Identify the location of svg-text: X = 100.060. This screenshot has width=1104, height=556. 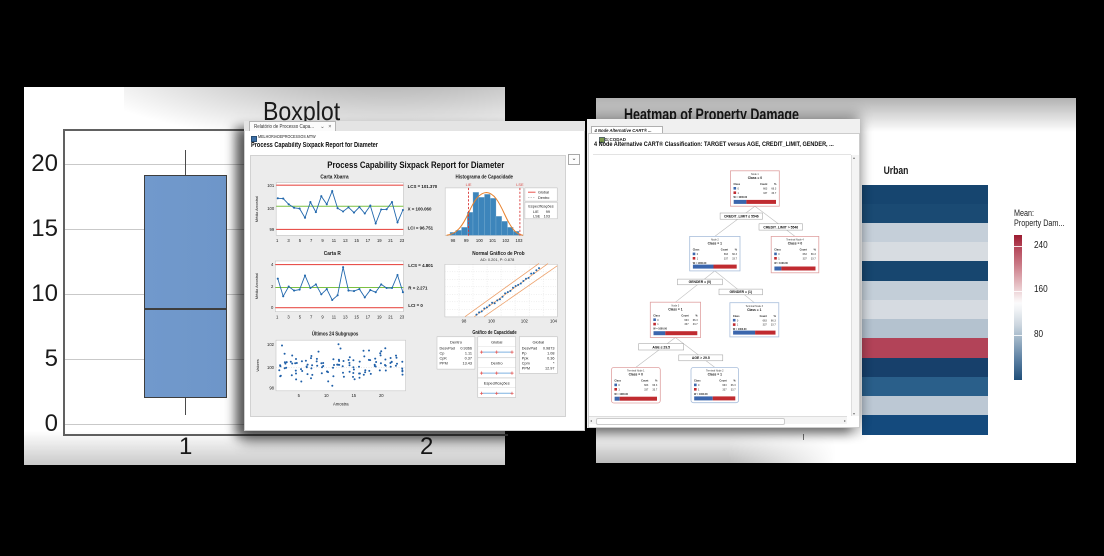
(420, 209).